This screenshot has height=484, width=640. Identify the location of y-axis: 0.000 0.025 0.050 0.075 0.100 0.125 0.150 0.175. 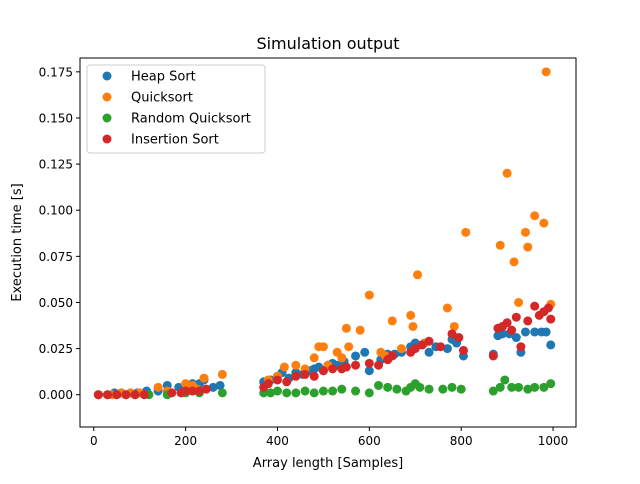
(59, 233).